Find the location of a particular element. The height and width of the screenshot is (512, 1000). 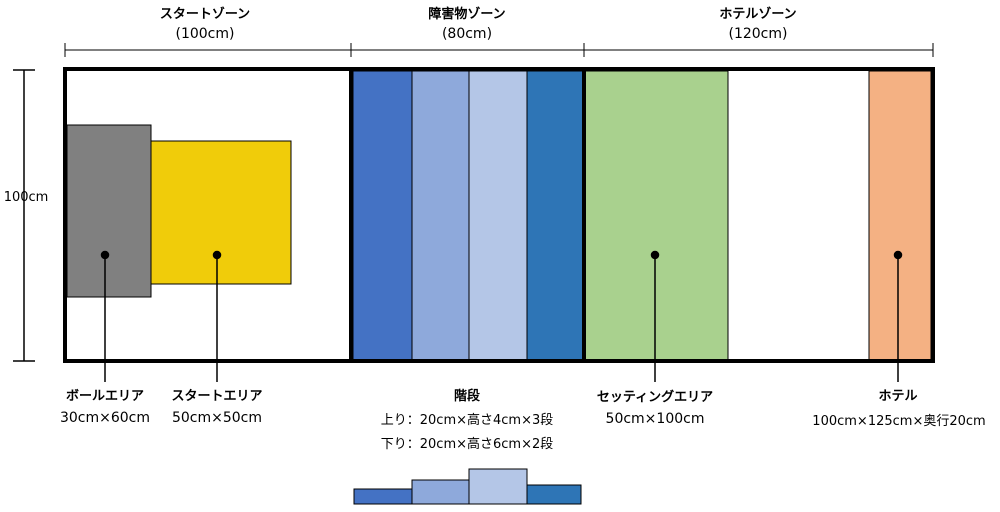

stairs-title: 階段 is located at coordinates (466, 396).